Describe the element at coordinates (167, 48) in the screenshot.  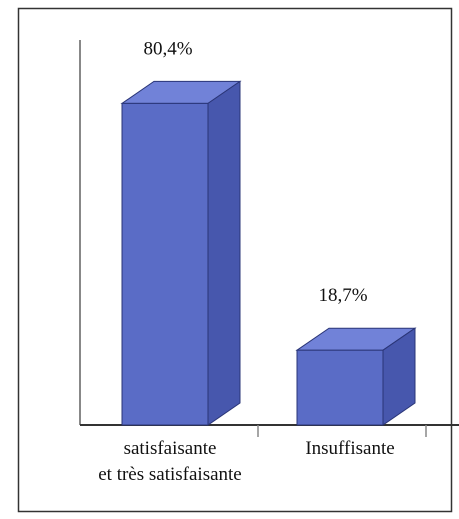
I see `data-label: 80,4%` at that location.